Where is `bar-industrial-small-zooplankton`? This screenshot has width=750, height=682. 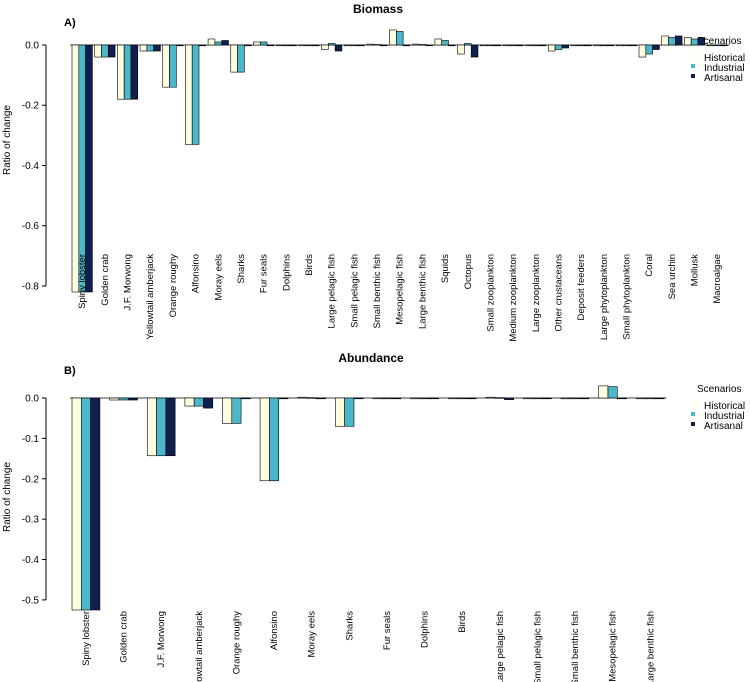
bar-industrial-small-zooplankton is located at coordinates (490, 45).